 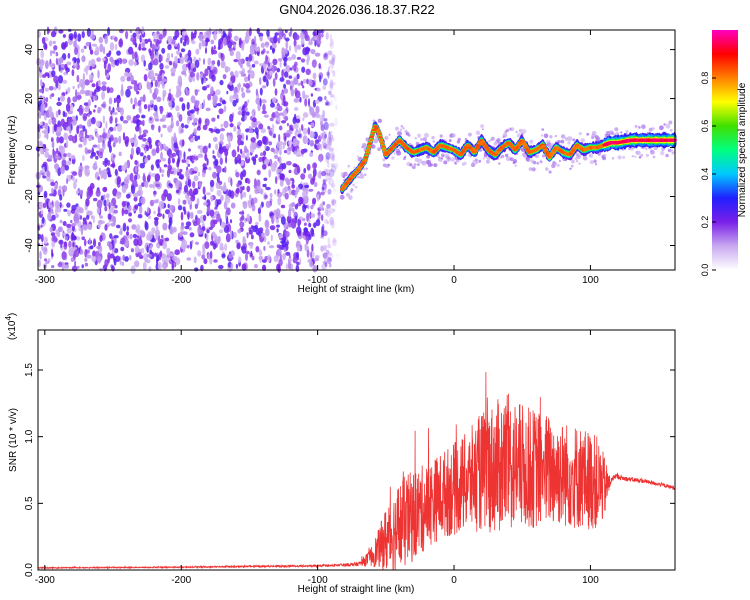 I want to click on y-tick-label: 0.5, so click(x=29, y=503).